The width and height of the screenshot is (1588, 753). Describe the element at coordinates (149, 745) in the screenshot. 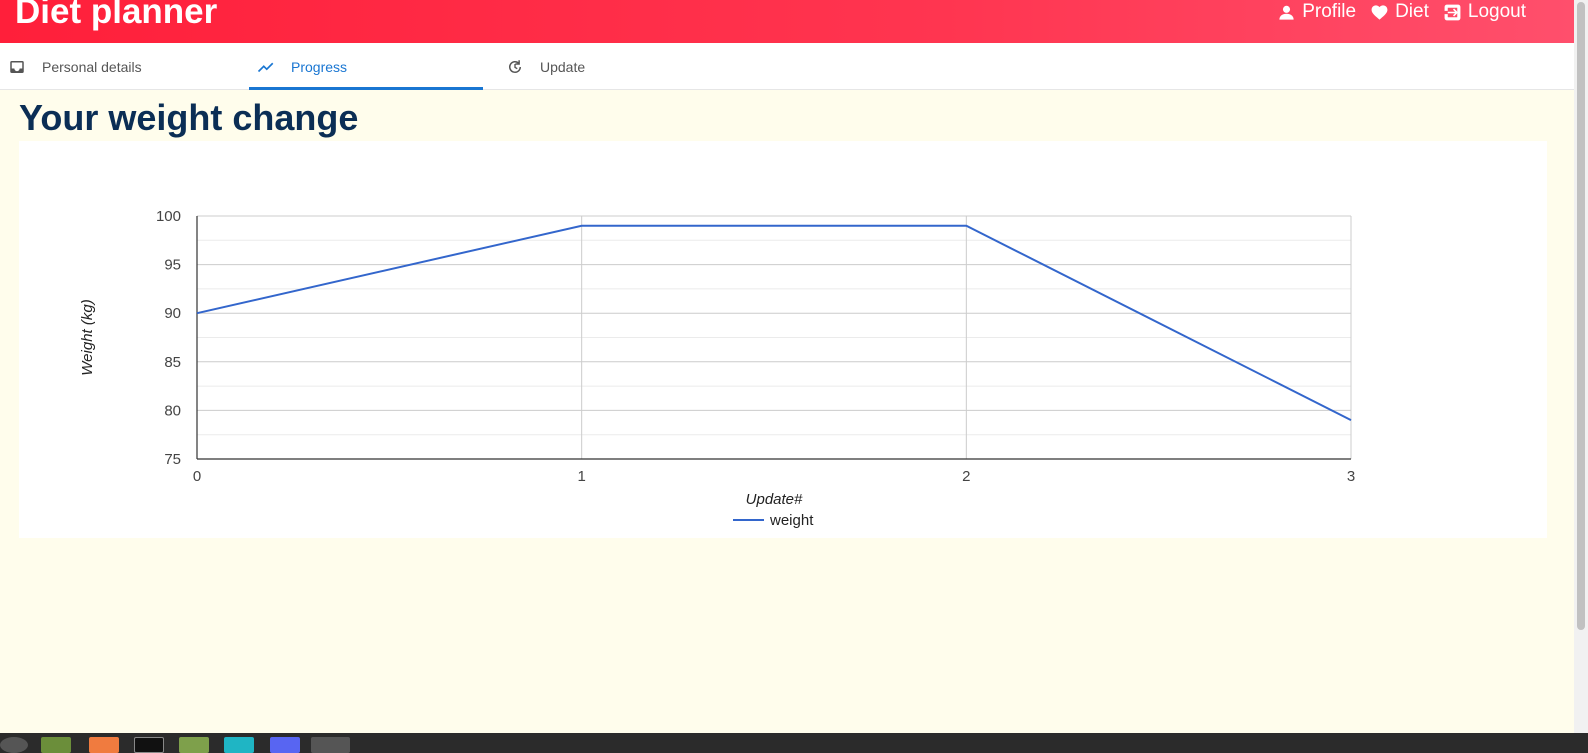

I see `terminal-icon` at that location.